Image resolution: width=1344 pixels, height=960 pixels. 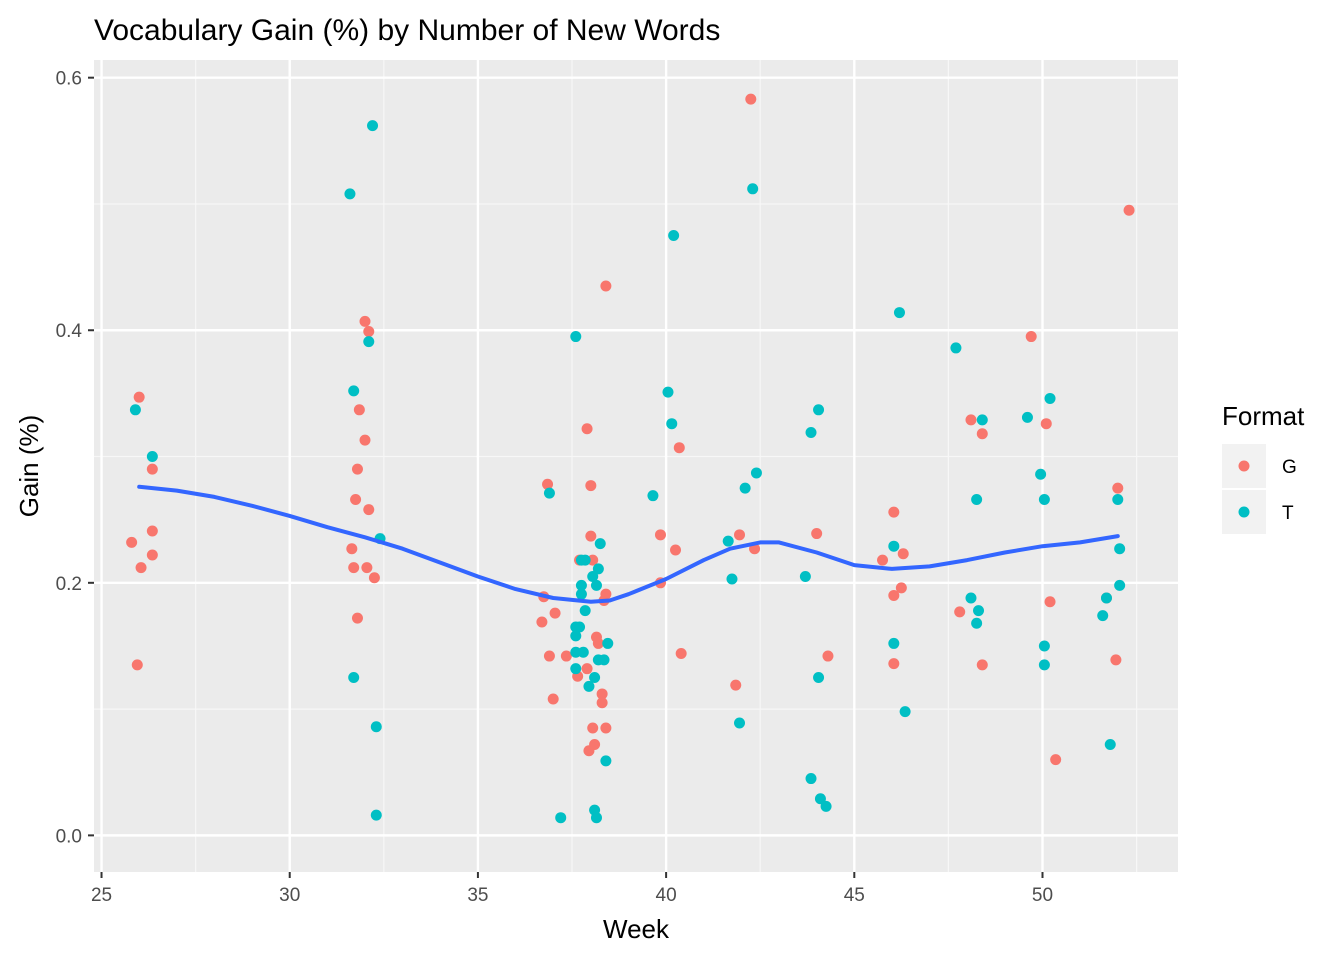 What do you see at coordinates (477, 895) in the screenshot?
I see `x-tick-label: 35` at bounding box center [477, 895].